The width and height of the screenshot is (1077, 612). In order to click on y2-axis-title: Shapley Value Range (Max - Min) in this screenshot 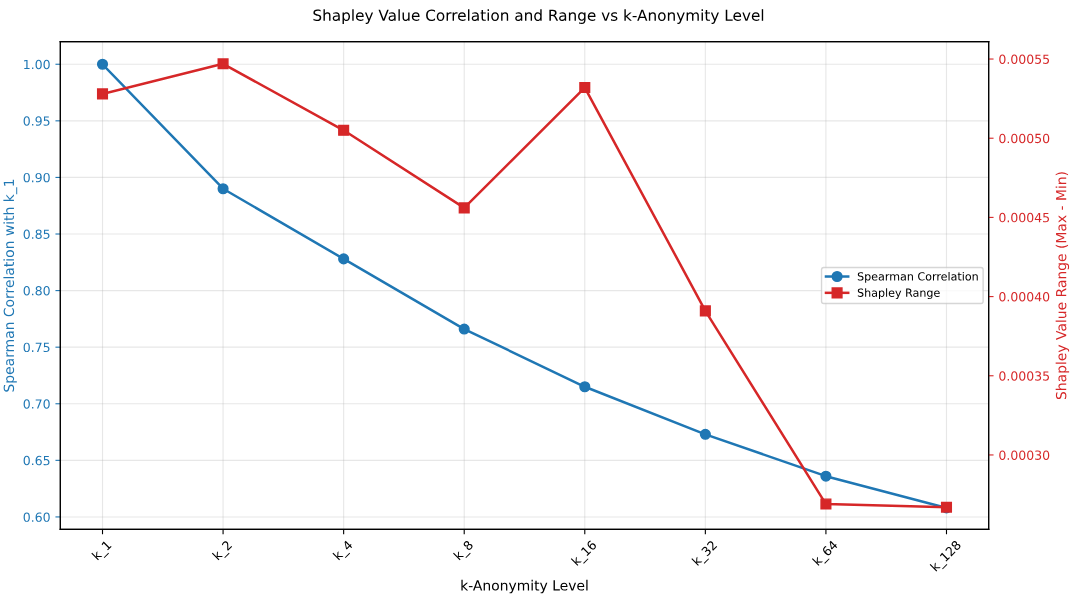, I will do `click(1062, 286)`.